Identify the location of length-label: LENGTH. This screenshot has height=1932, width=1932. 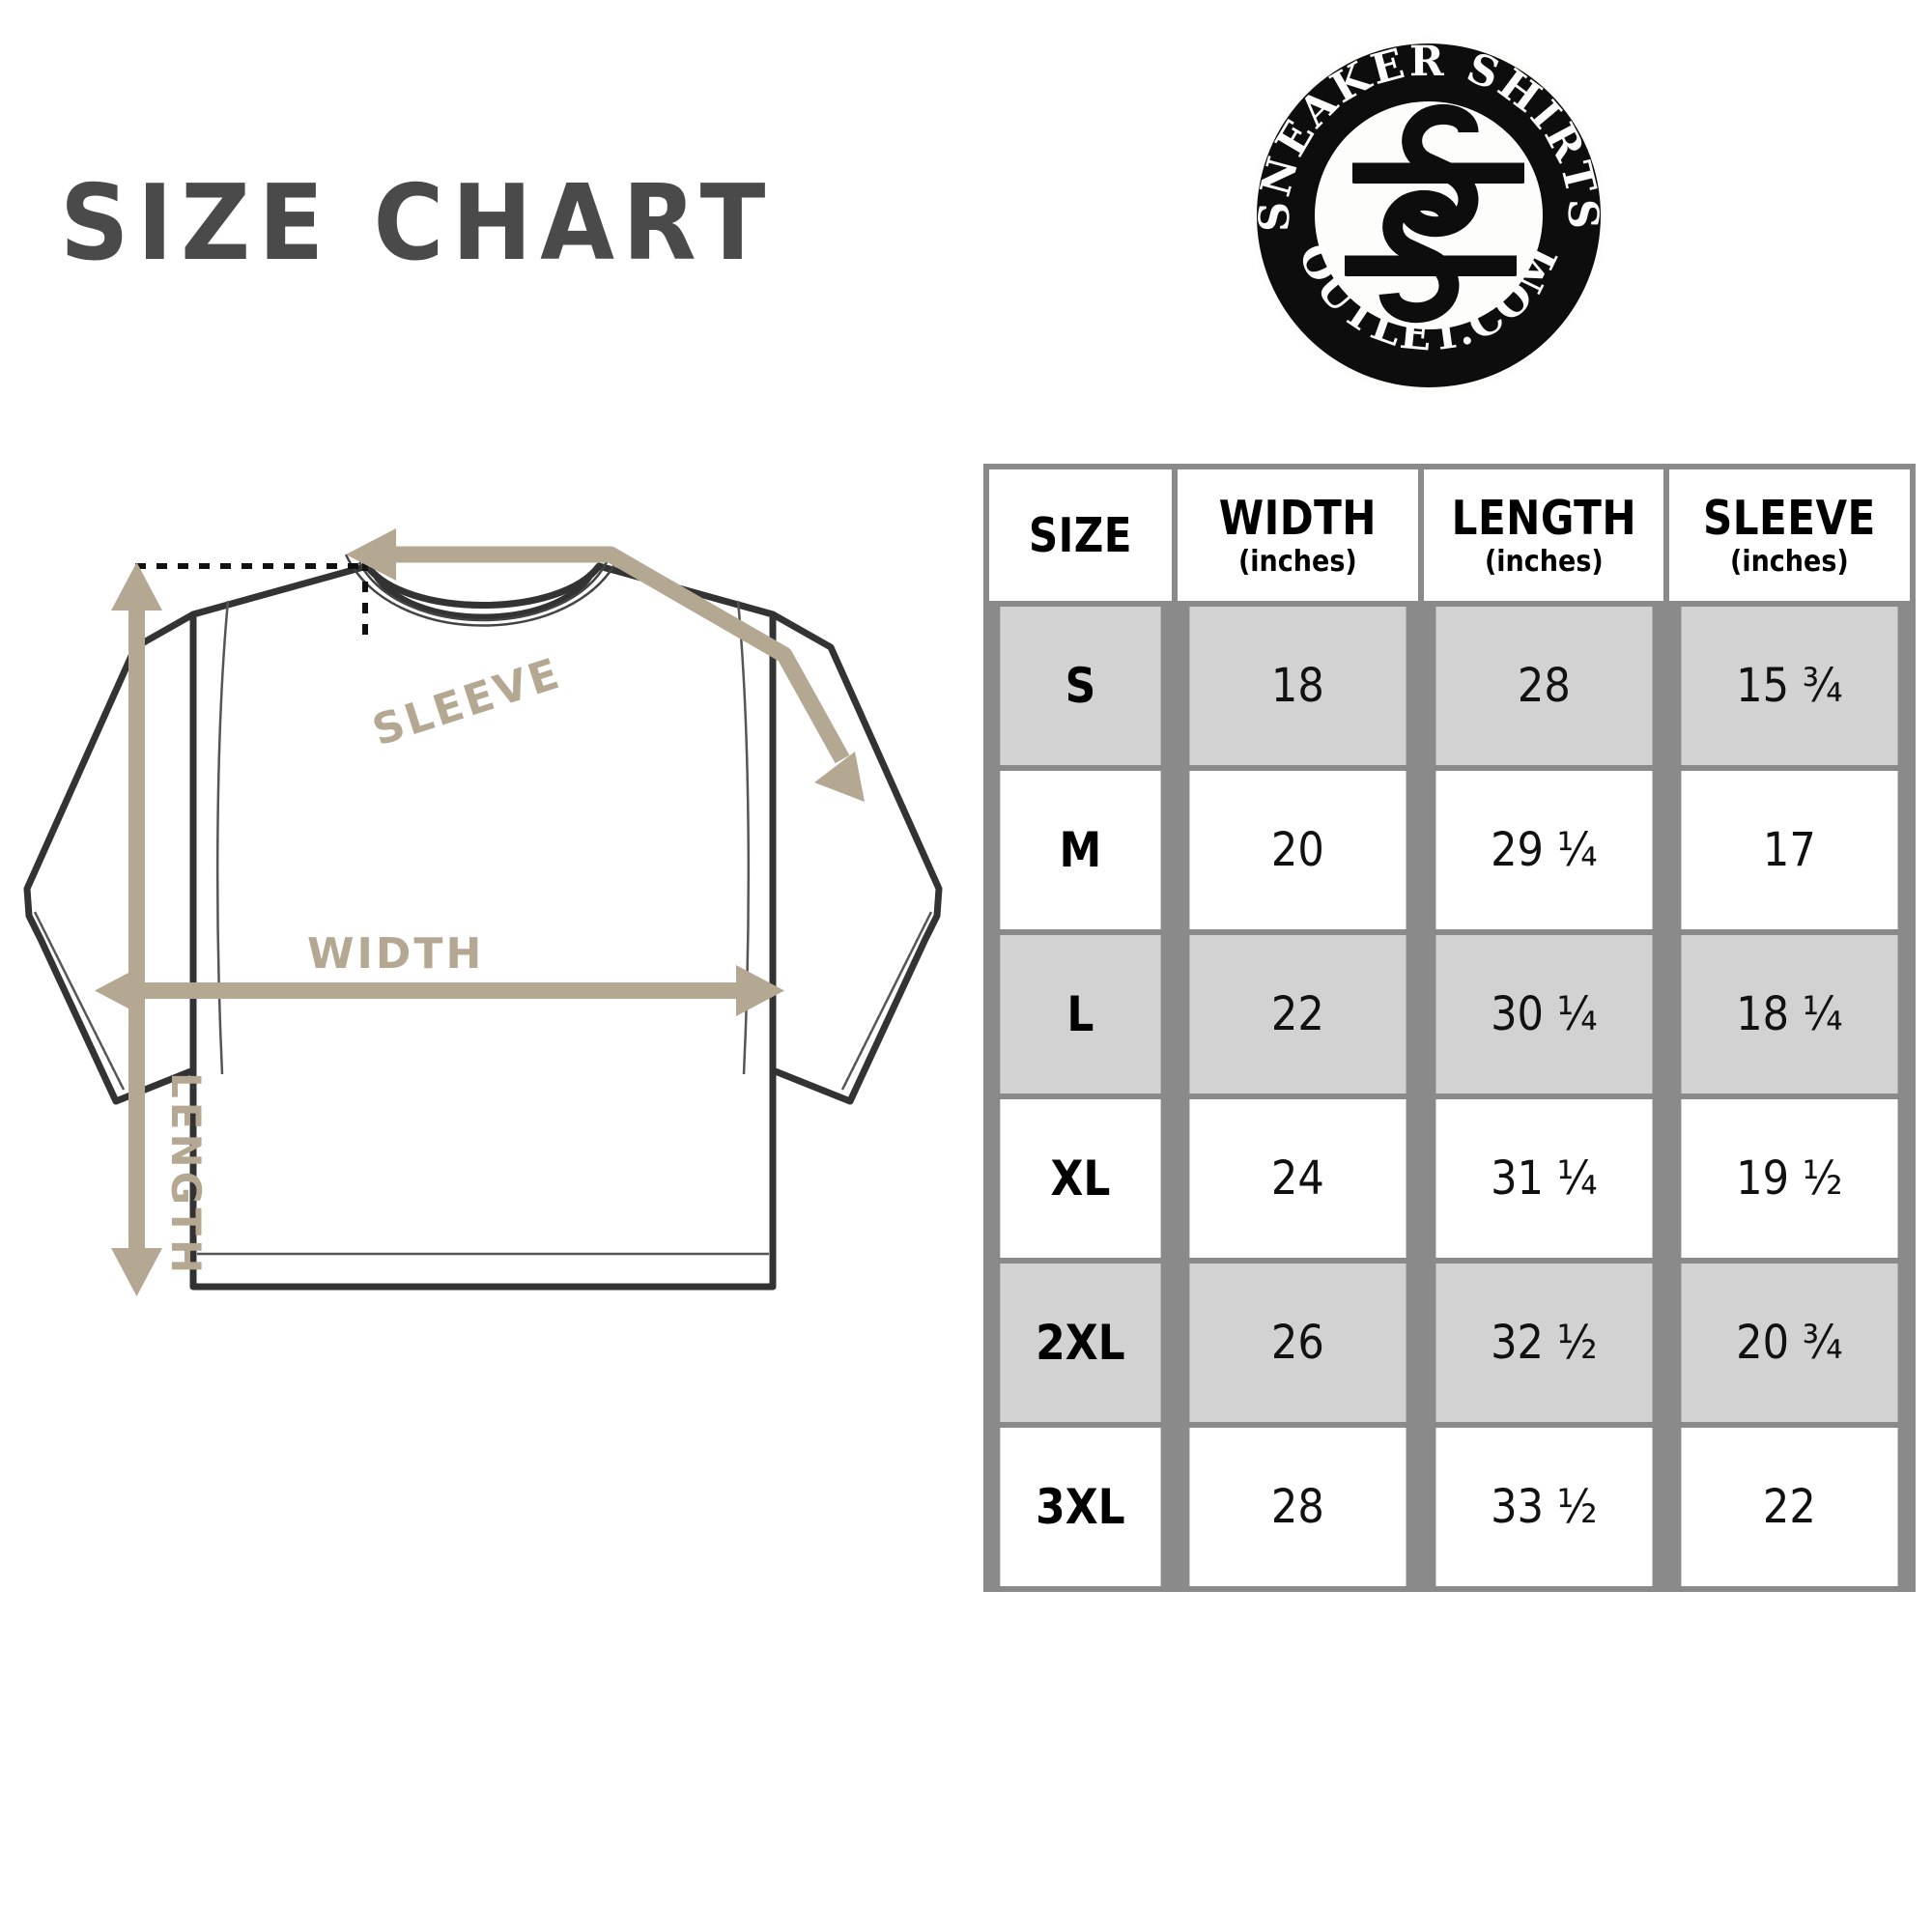
(186, 1174).